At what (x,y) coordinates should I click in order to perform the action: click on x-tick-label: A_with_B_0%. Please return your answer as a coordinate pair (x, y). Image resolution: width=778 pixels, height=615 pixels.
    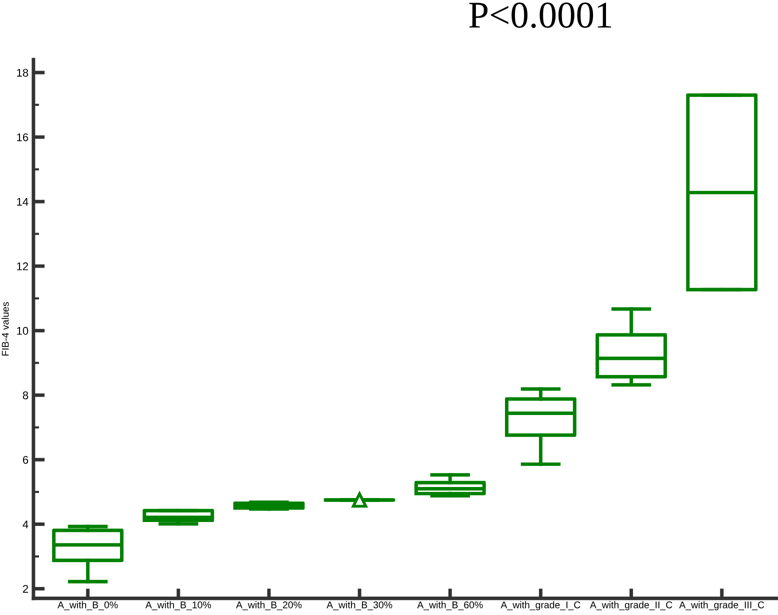
    Looking at the image, I should click on (88, 605).